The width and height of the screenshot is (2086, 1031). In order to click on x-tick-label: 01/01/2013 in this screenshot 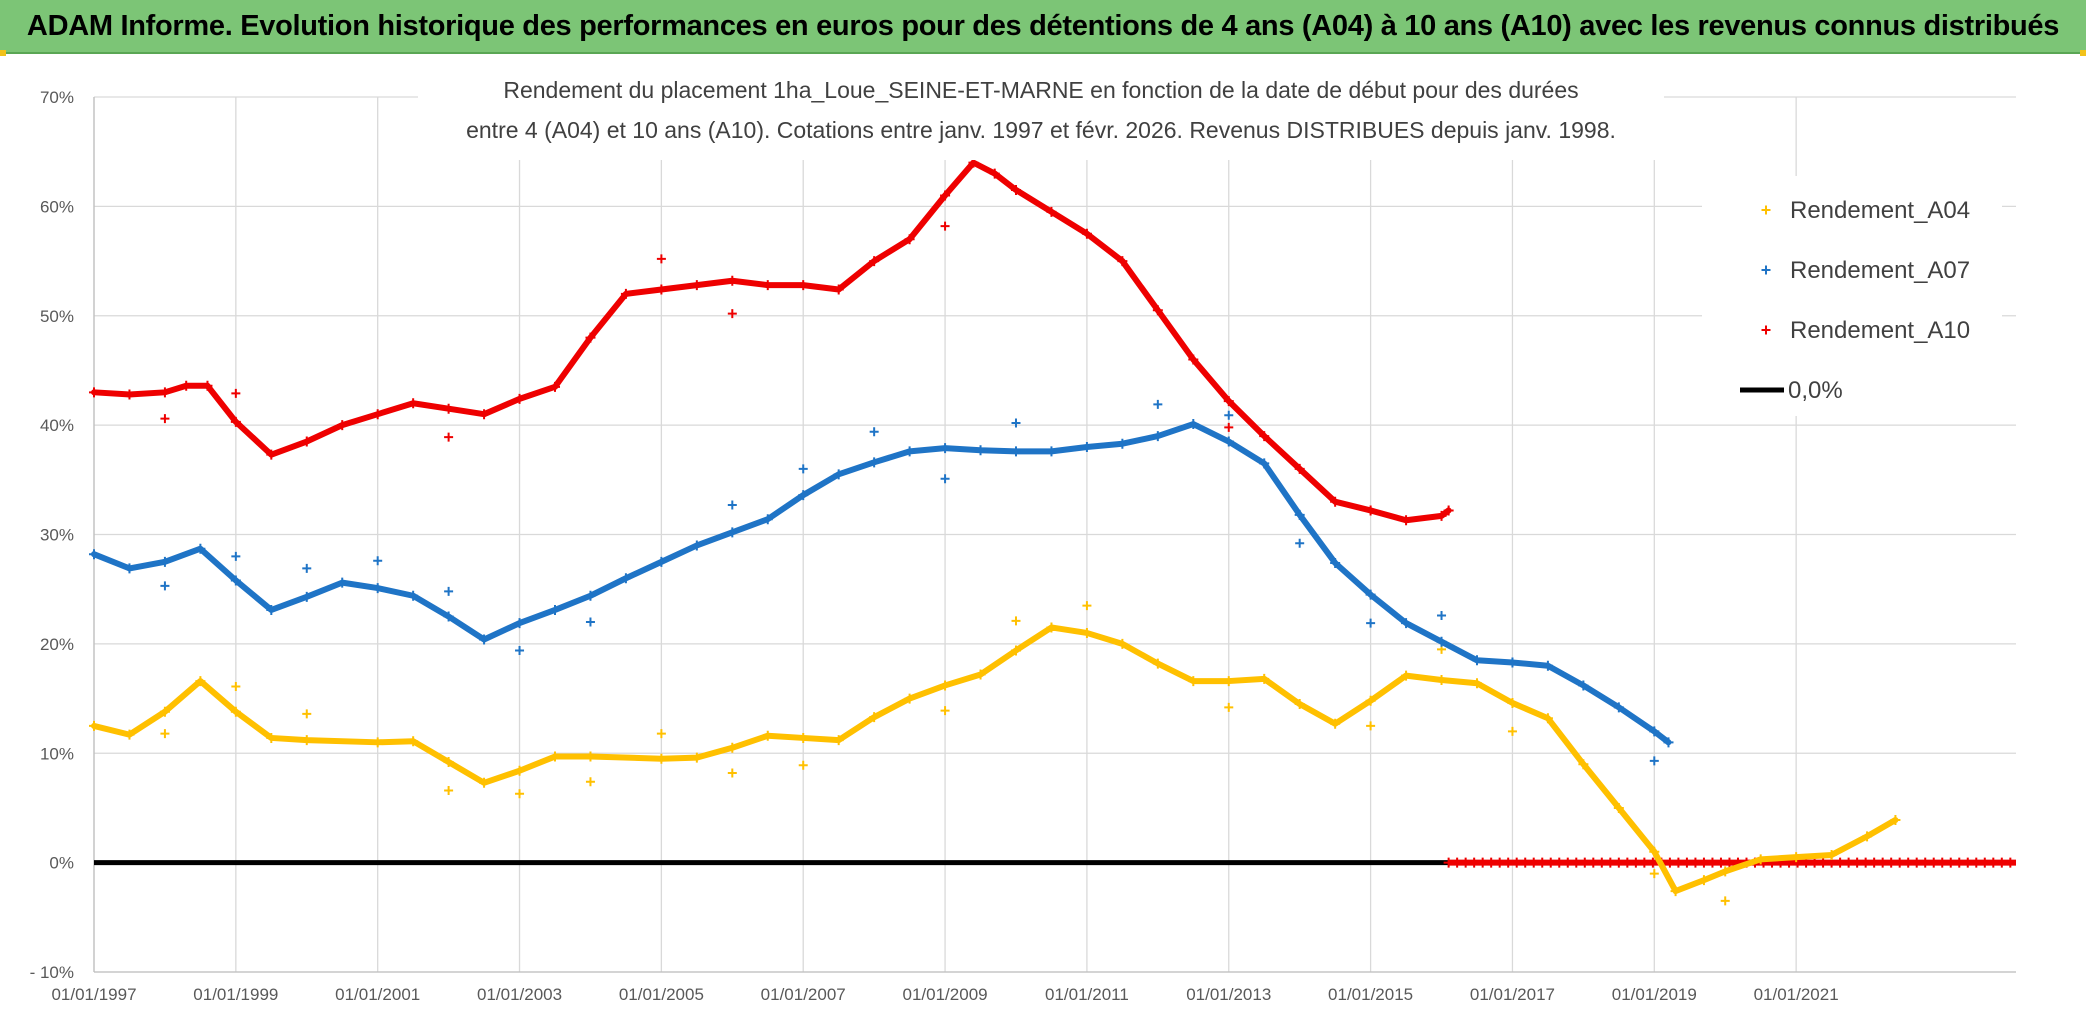, I will do `click(1228, 994)`.